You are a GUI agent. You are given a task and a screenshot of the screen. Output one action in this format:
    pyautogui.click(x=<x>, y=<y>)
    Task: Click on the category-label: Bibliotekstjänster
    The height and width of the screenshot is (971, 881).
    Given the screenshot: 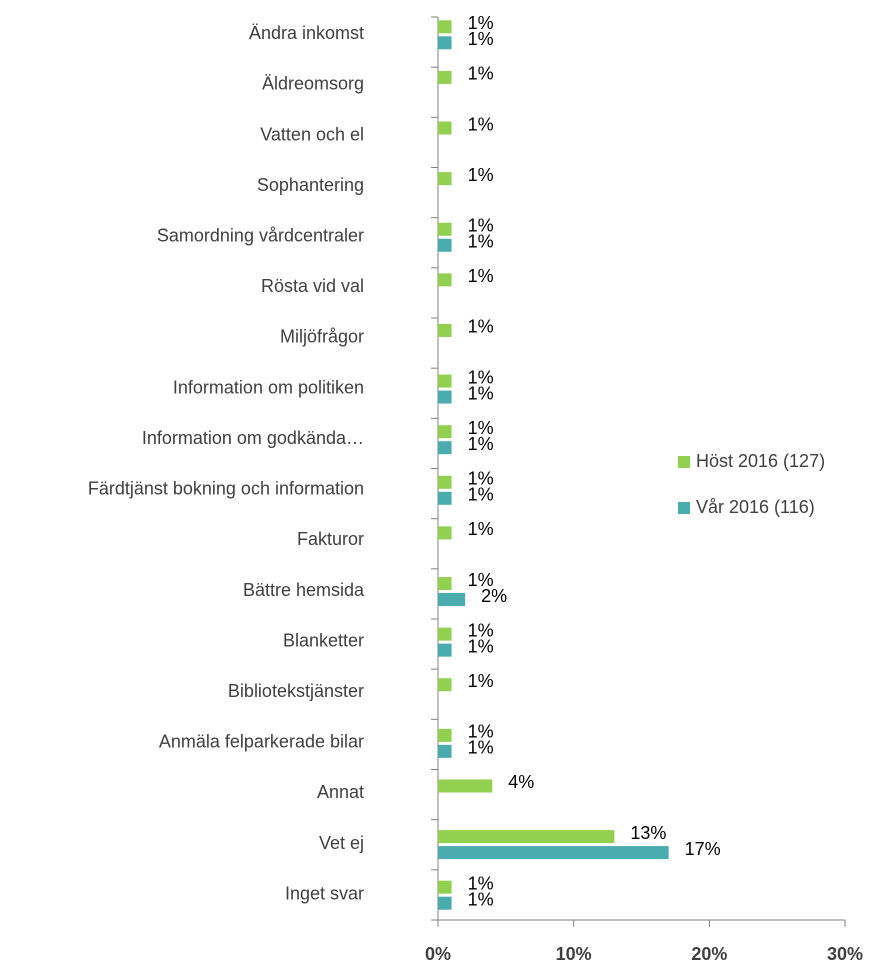 What is the action you would take?
    pyautogui.click(x=296, y=691)
    